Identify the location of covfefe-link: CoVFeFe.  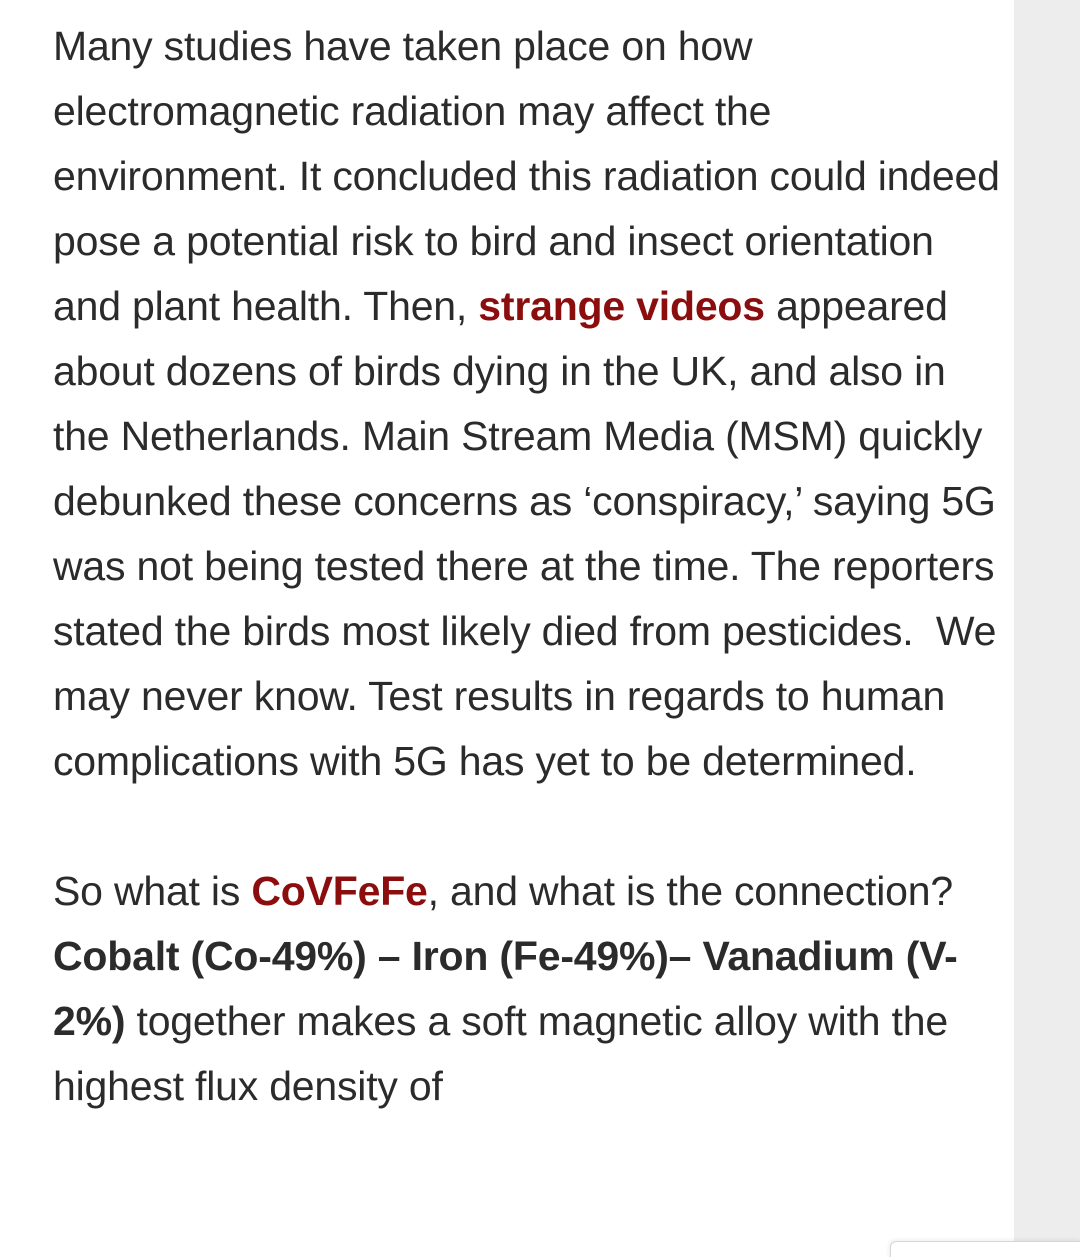
(339, 891).